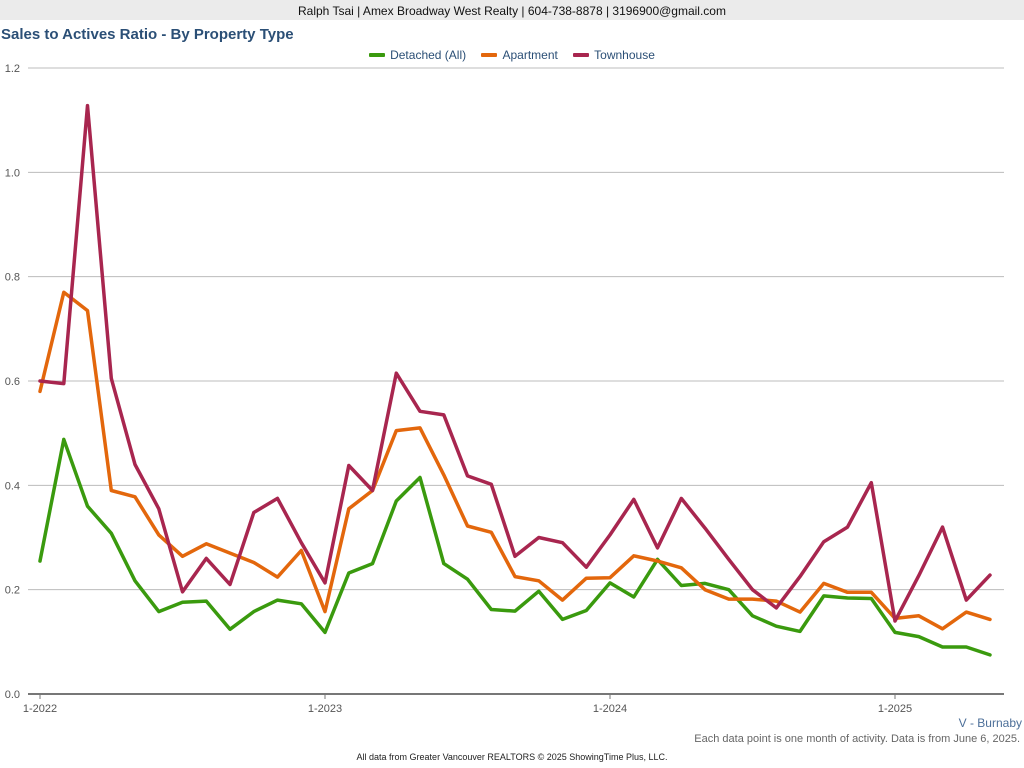 Image resolution: width=1024 pixels, height=768 pixels. I want to click on y-tick-label: 0.6, so click(12, 382).